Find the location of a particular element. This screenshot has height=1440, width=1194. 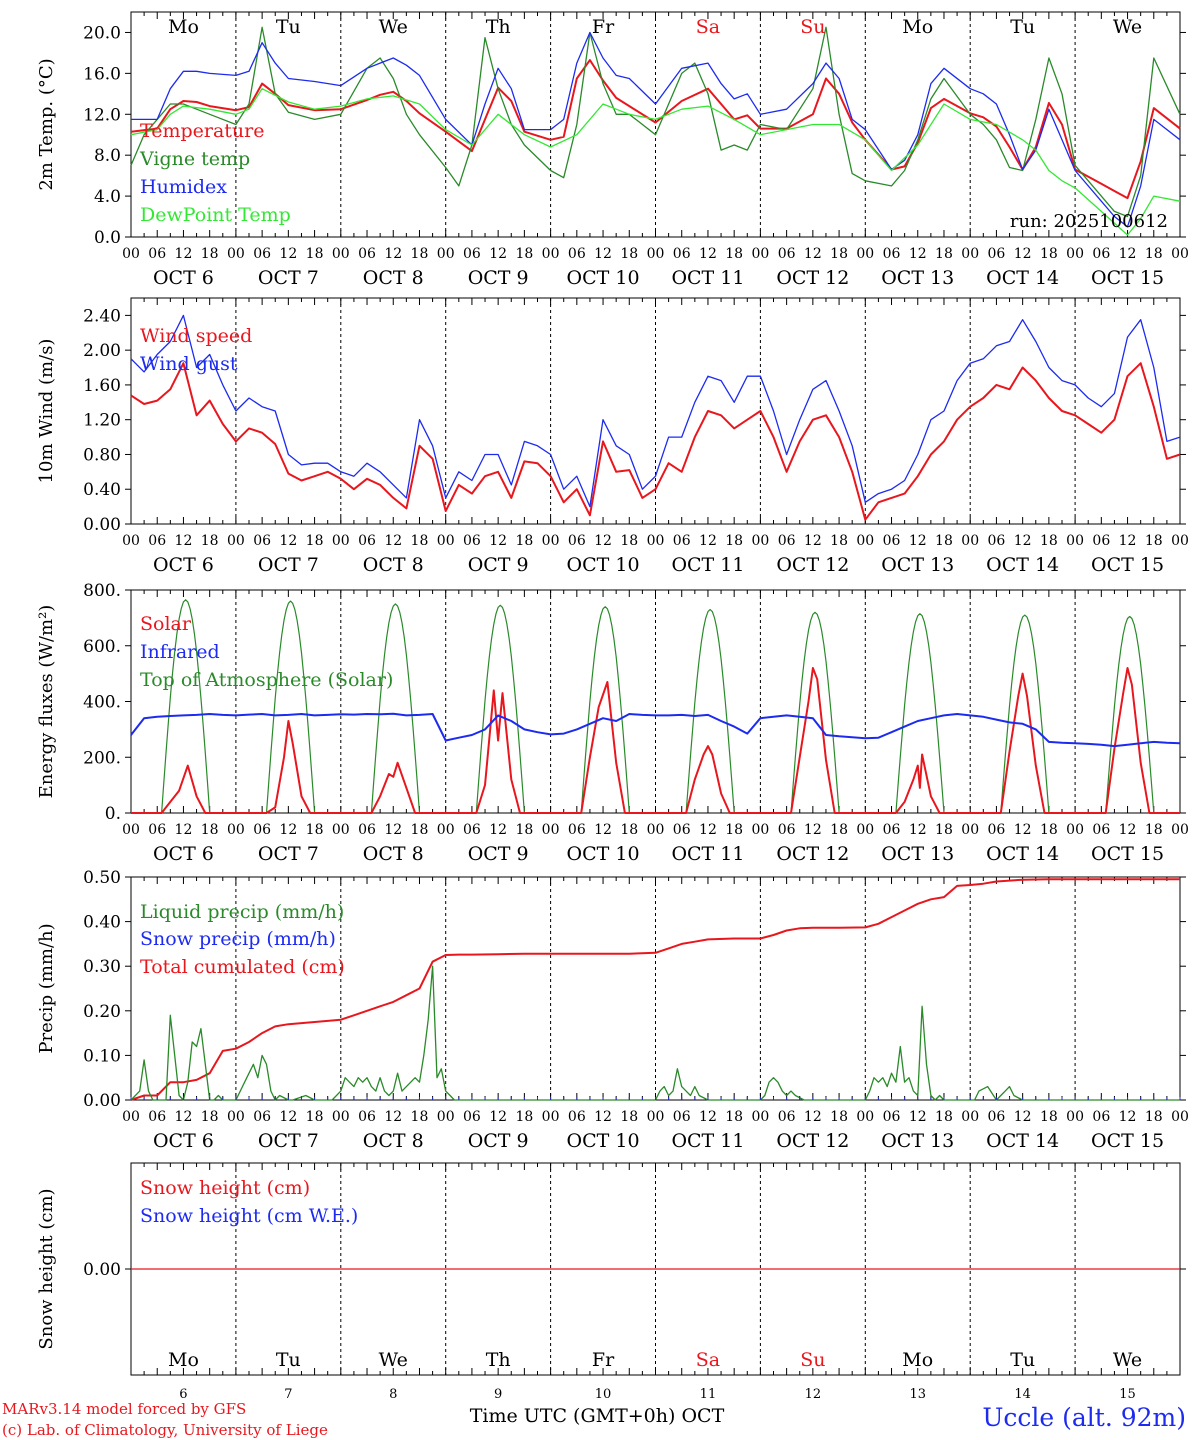

y-tick-label: 0.0 is located at coordinates (107, 238).